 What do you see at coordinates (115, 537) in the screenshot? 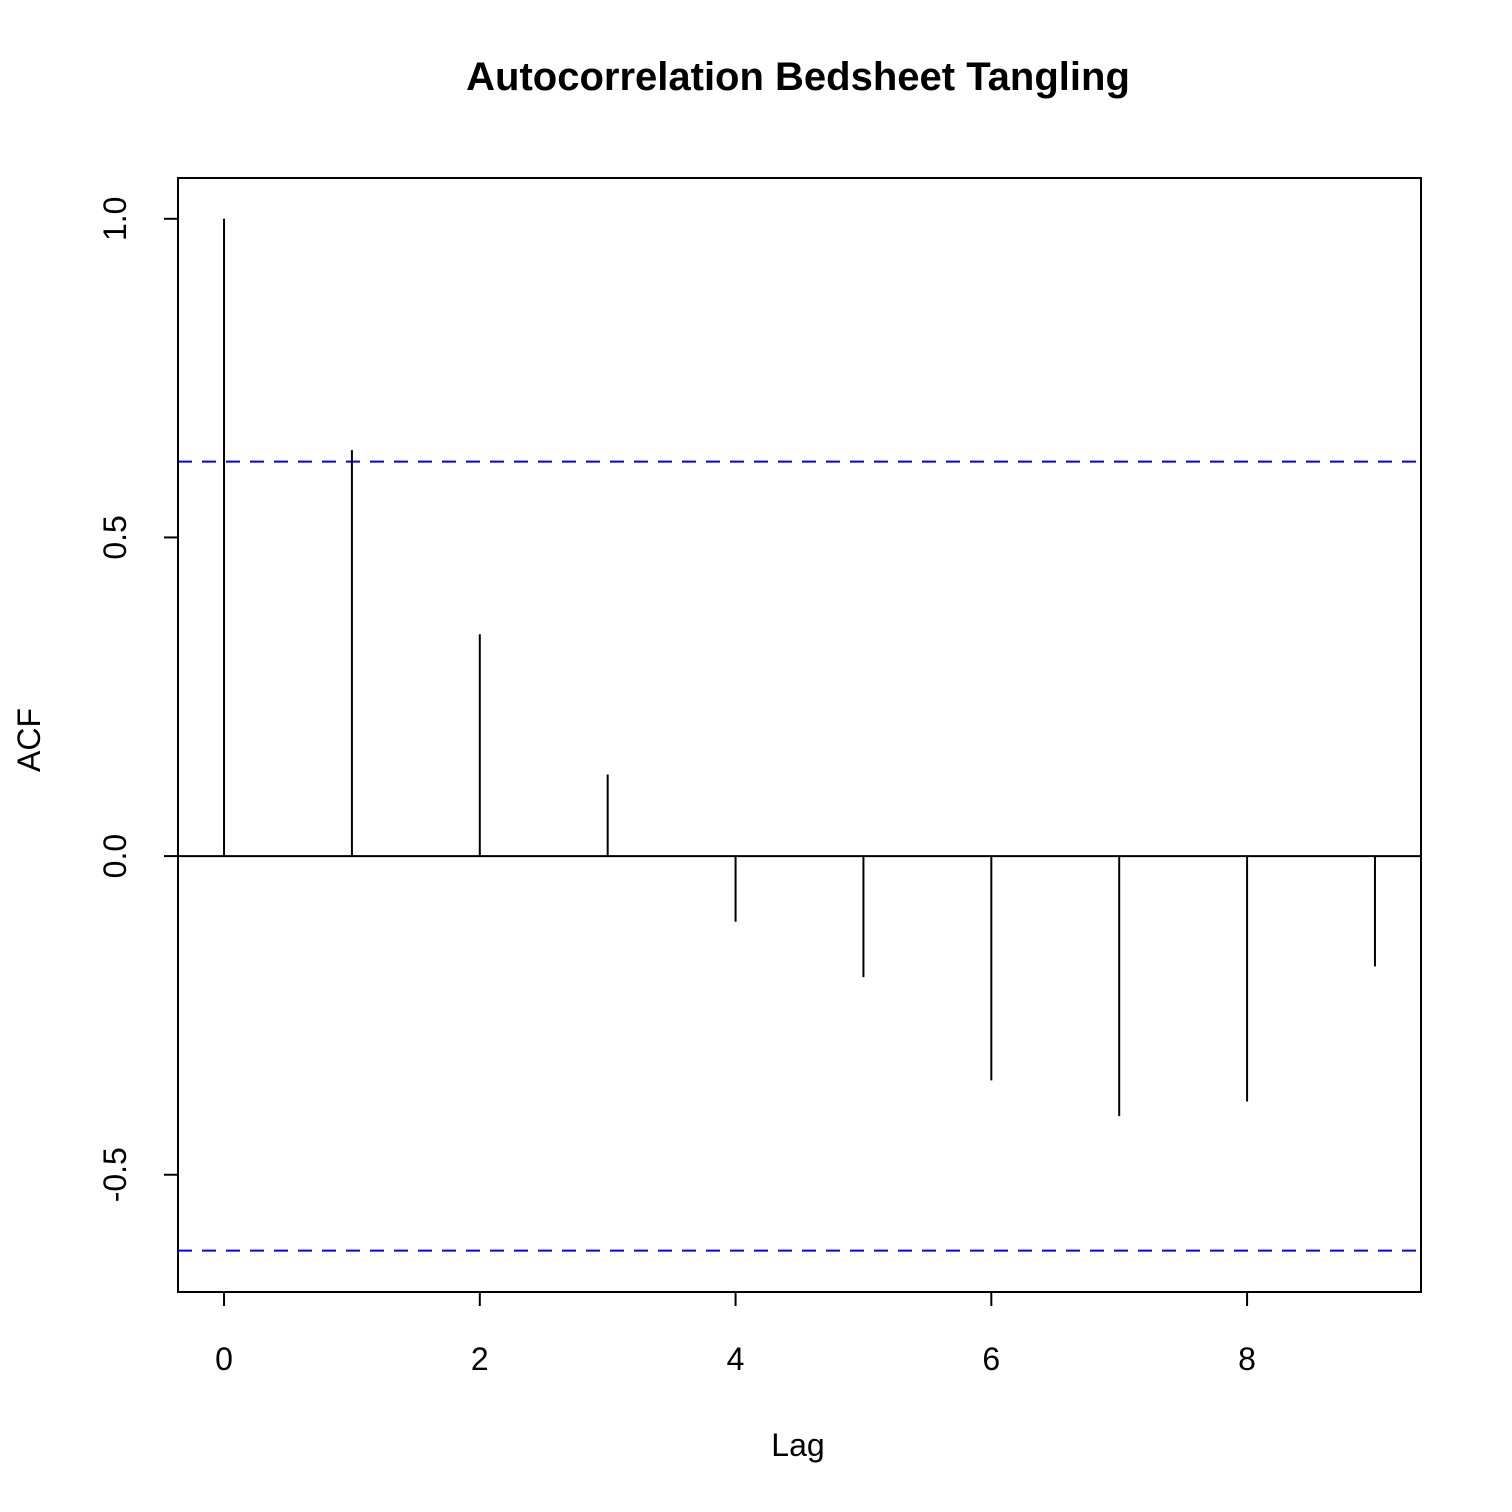
I see `y-tick-label: 0.5` at bounding box center [115, 537].